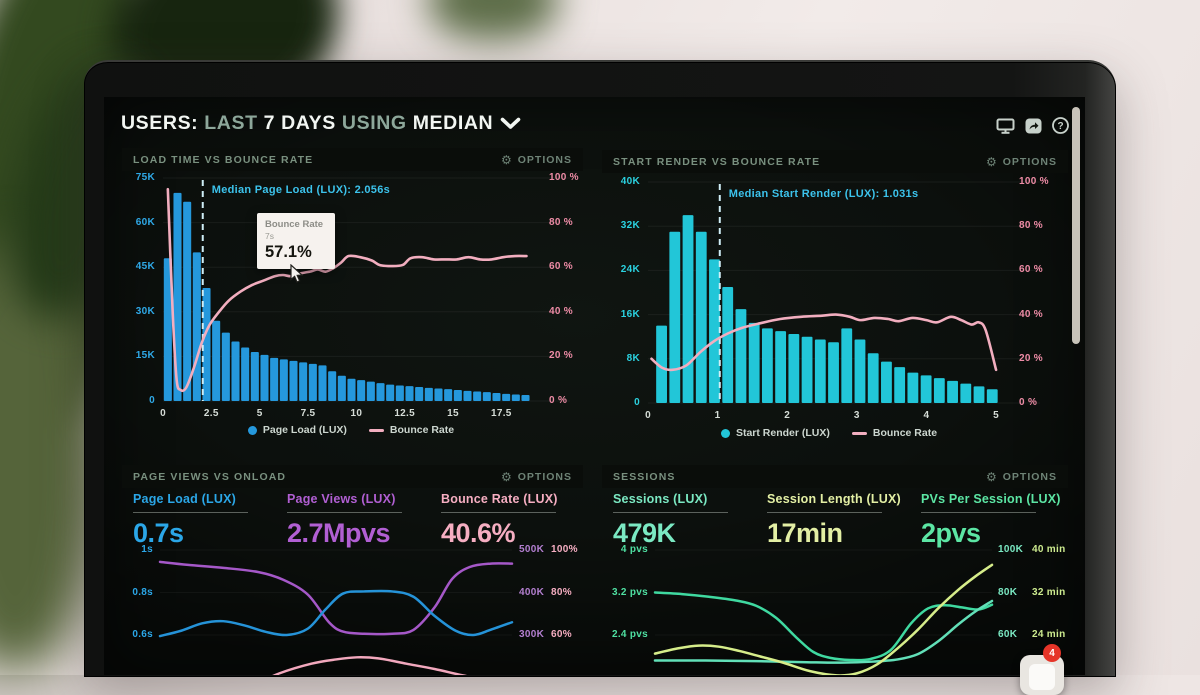 Image resolution: width=1200 pixels, height=695 pixels. Describe the element at coordinates (835, 161) in the screenshot. I see `panel-header-start-render: START RENDER VS BOUNCE RATE ⚙ OPTIONS` at that location.